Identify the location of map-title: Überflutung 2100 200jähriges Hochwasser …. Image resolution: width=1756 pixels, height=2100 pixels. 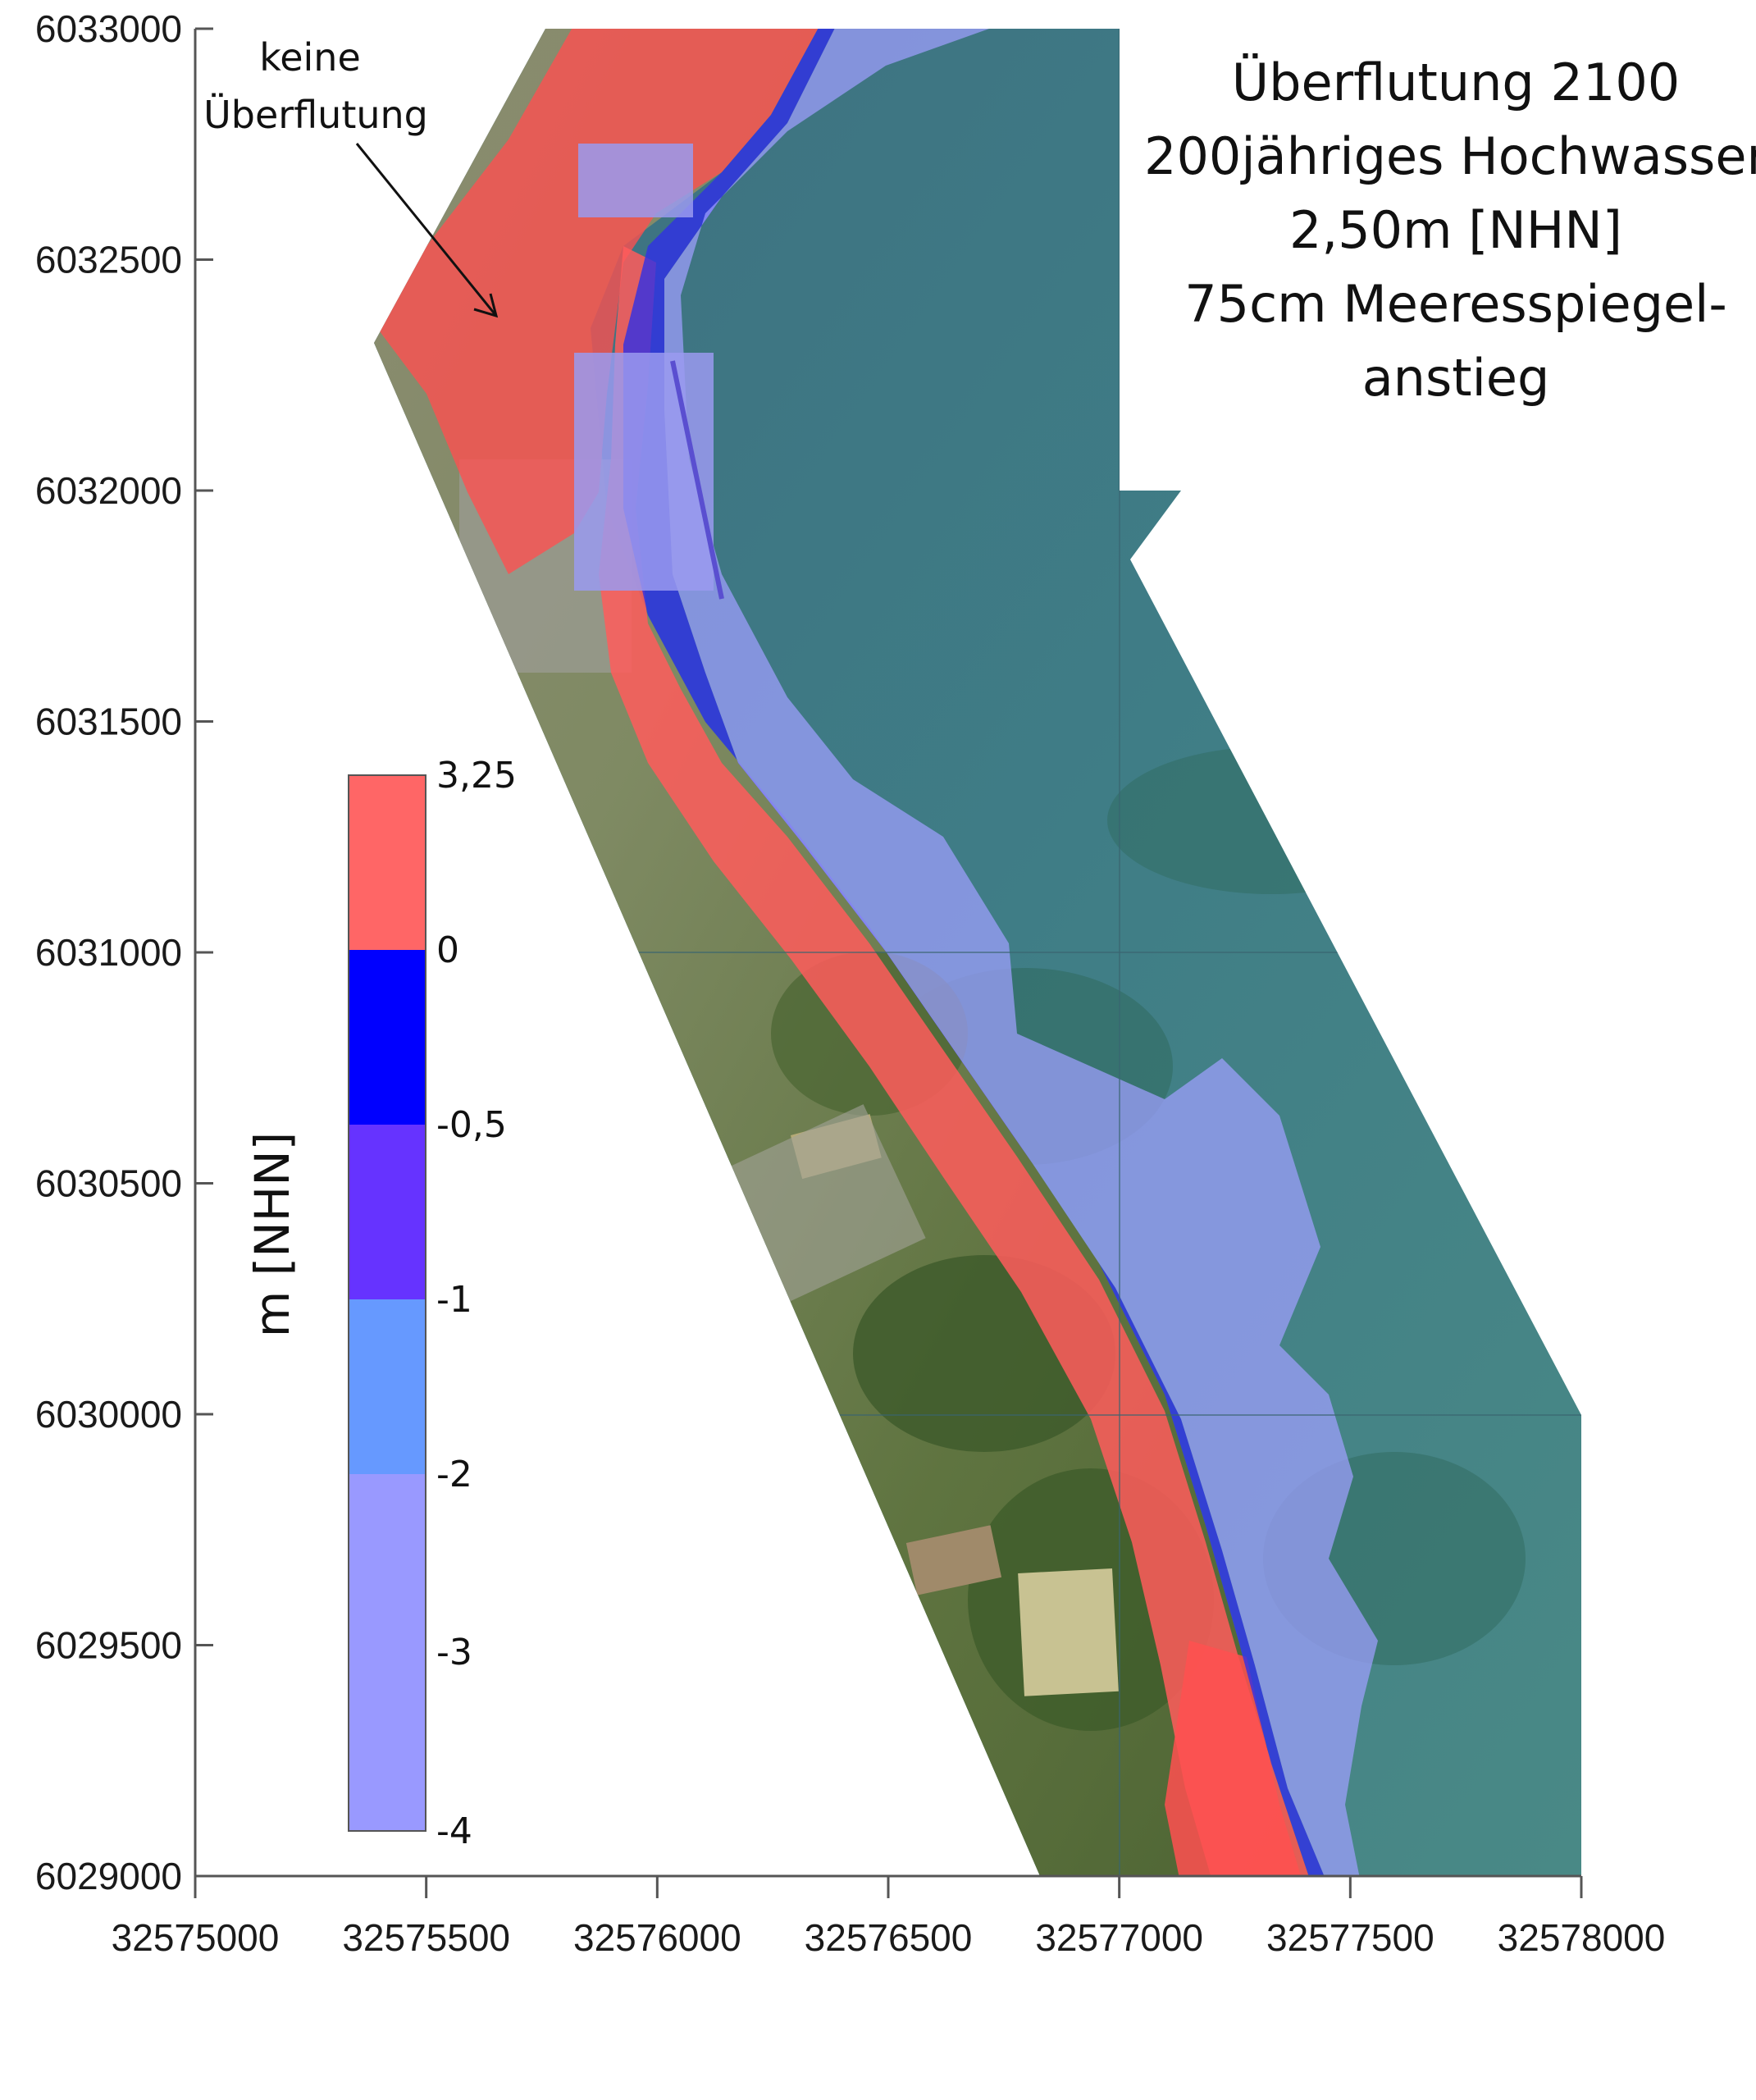
(1450, 230).